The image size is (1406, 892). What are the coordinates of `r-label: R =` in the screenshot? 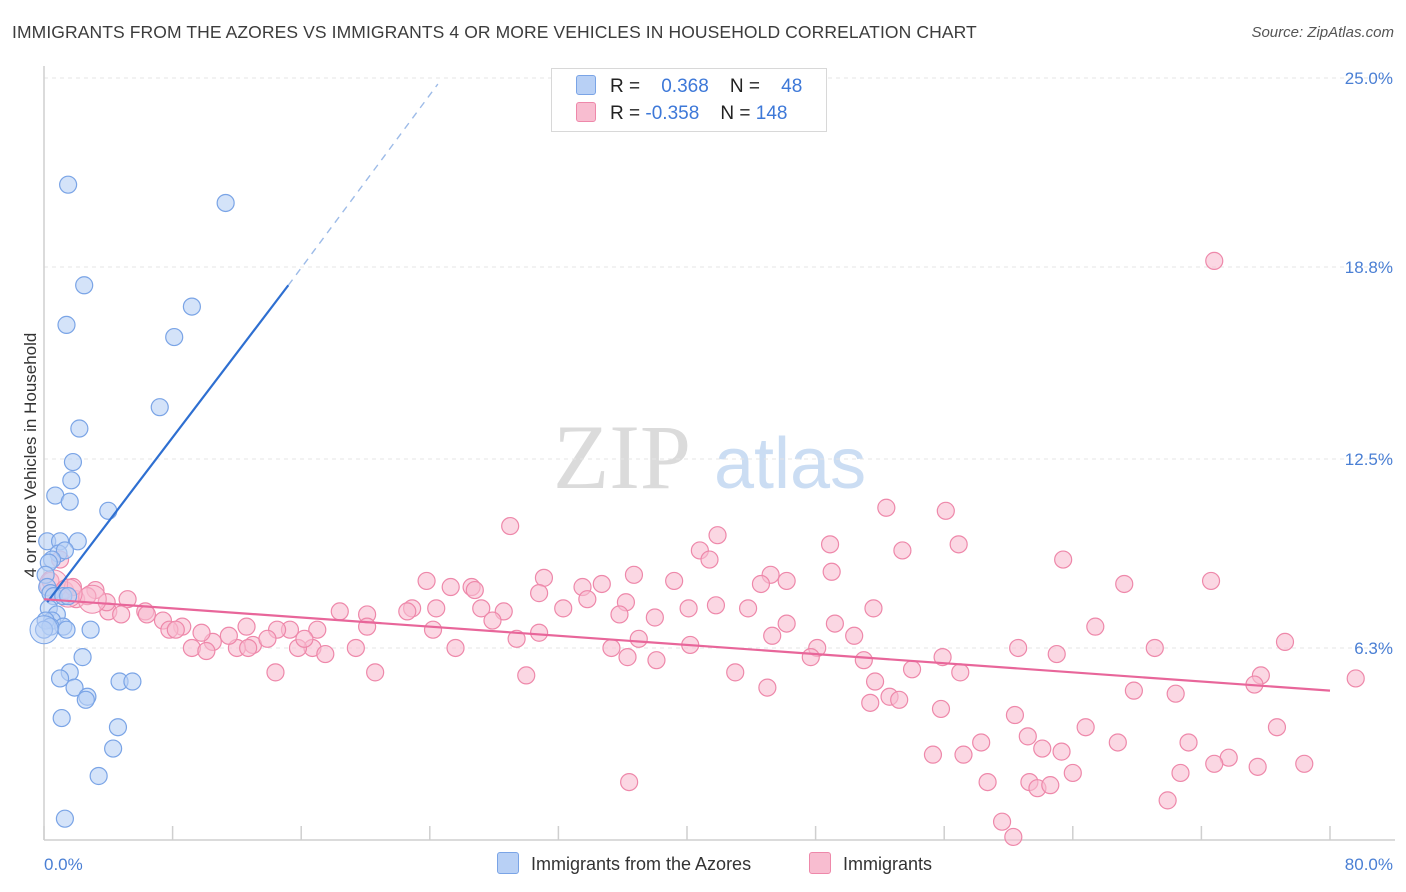 It's located at (625, 113).